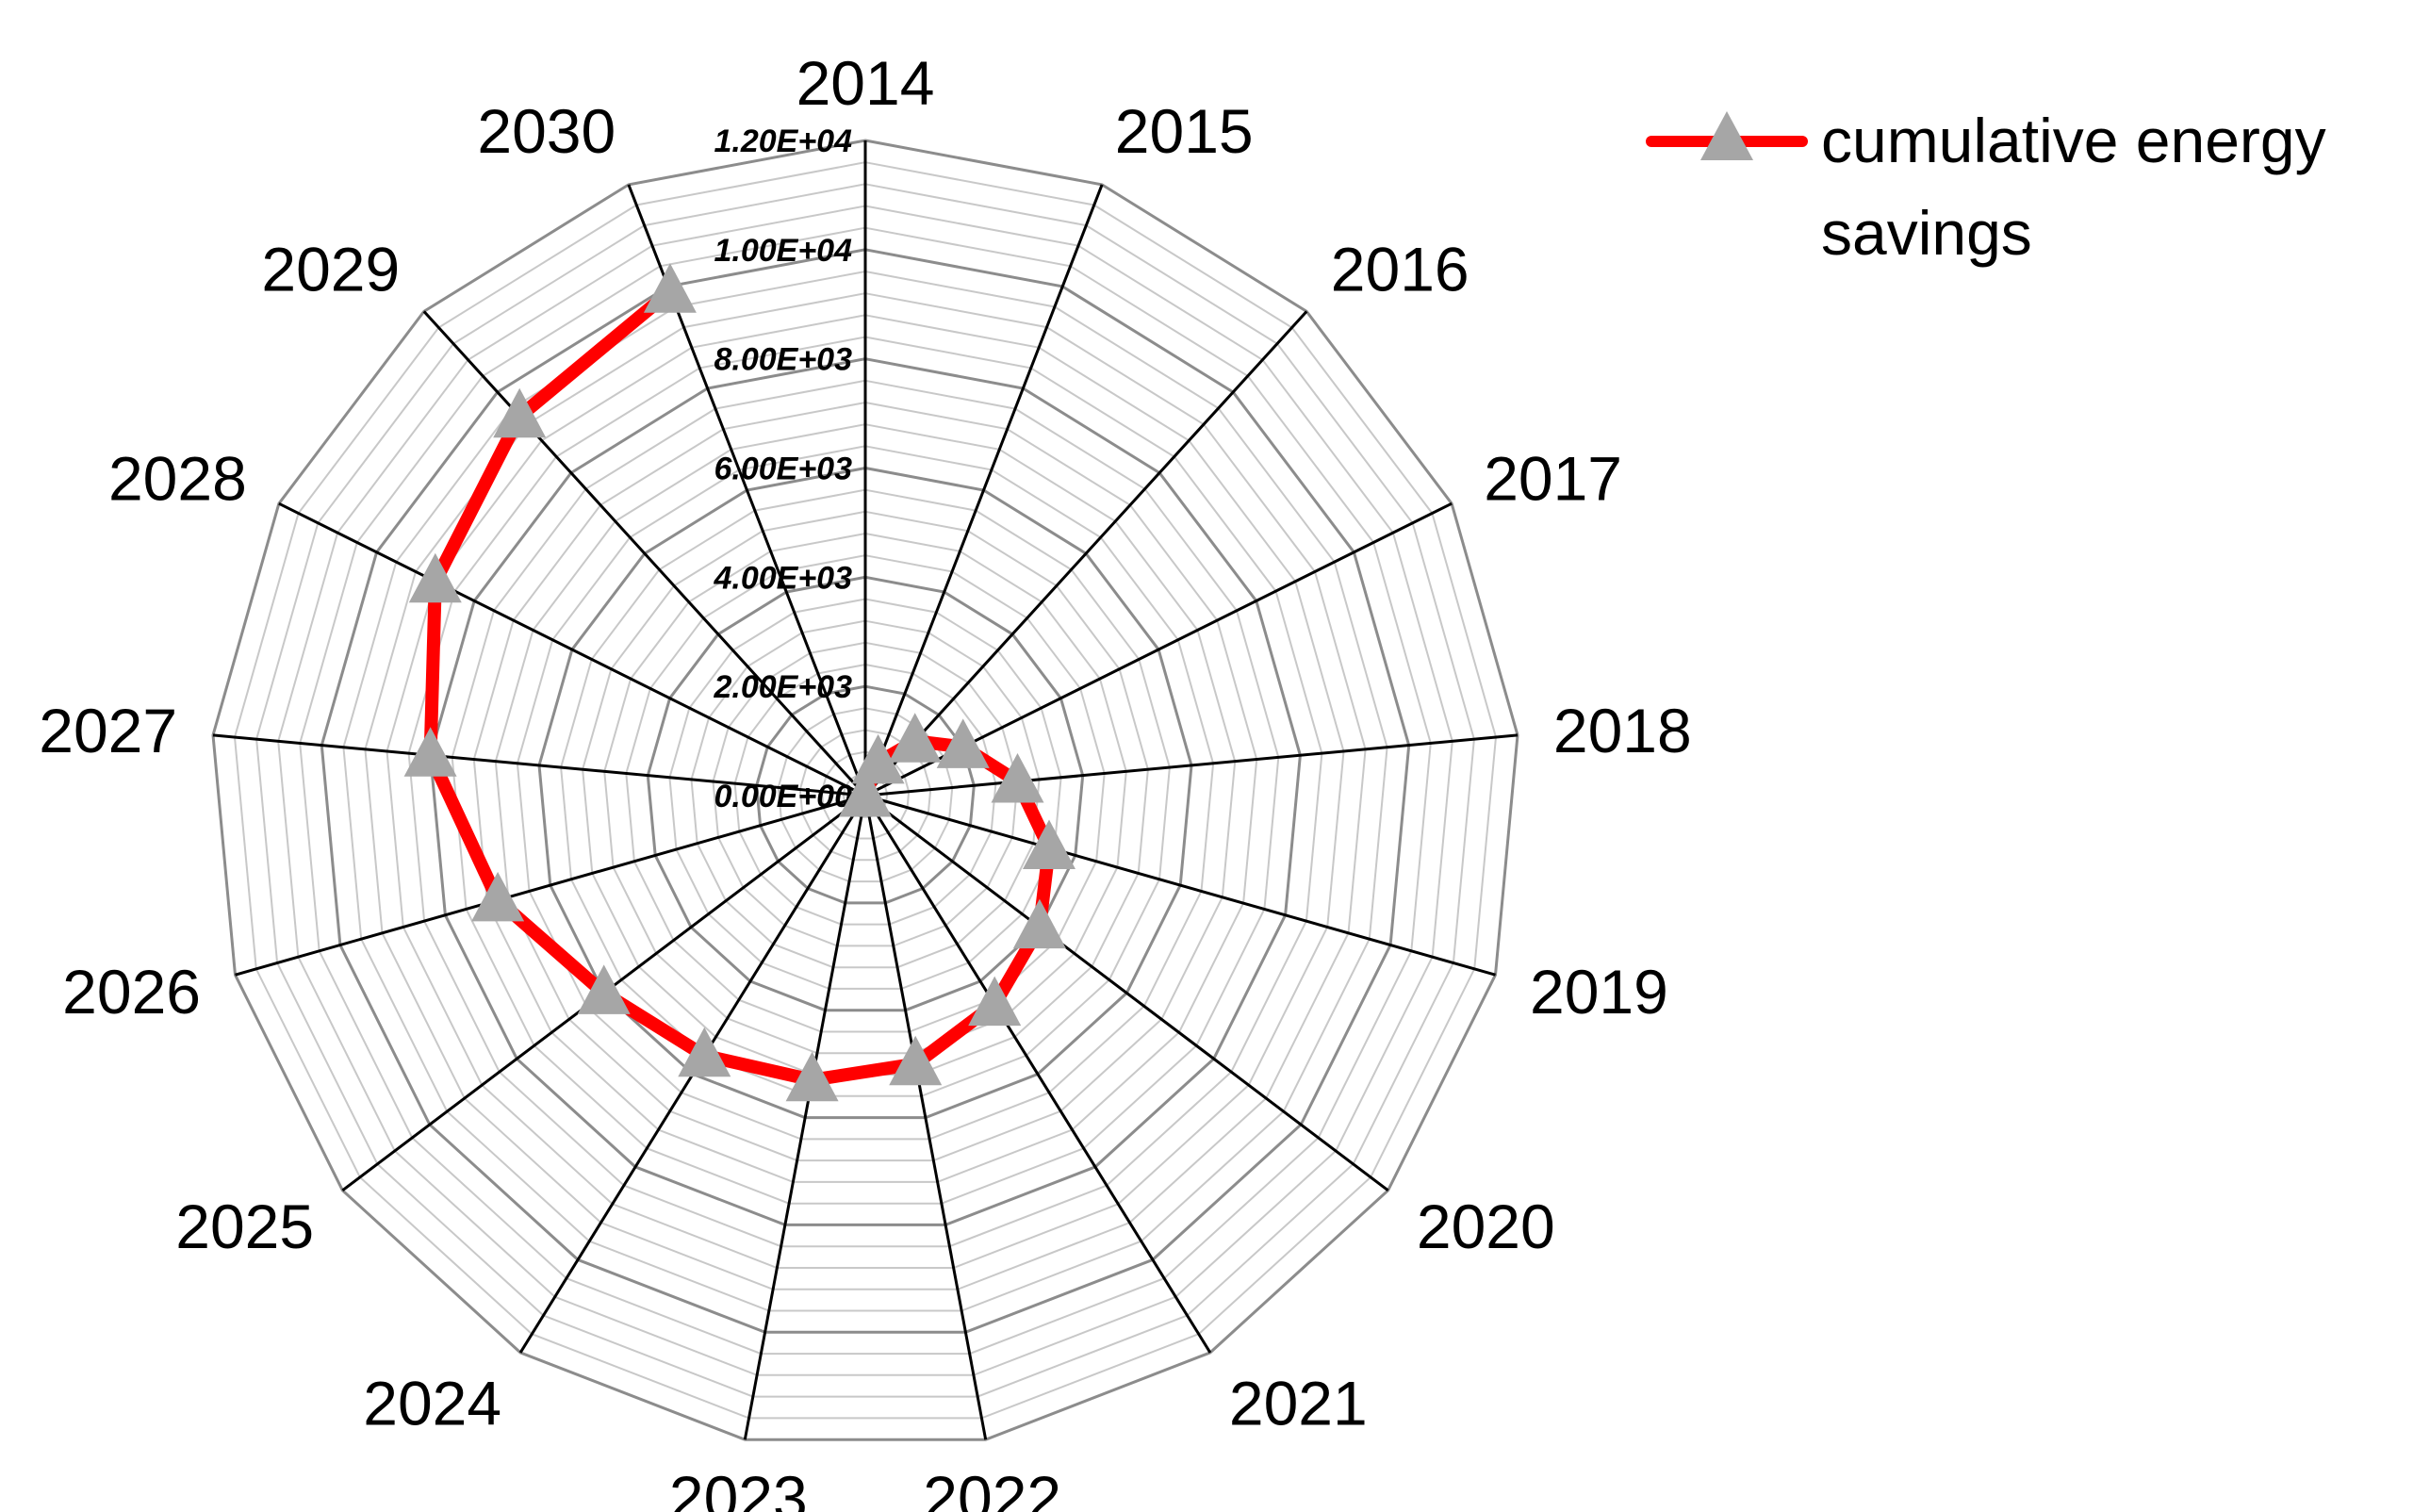 This screenshot has height=1512, width=2430. Describe the element at coordinates (865, 83) in the screenshot. I see `category-label-2014: 2014` at that location.